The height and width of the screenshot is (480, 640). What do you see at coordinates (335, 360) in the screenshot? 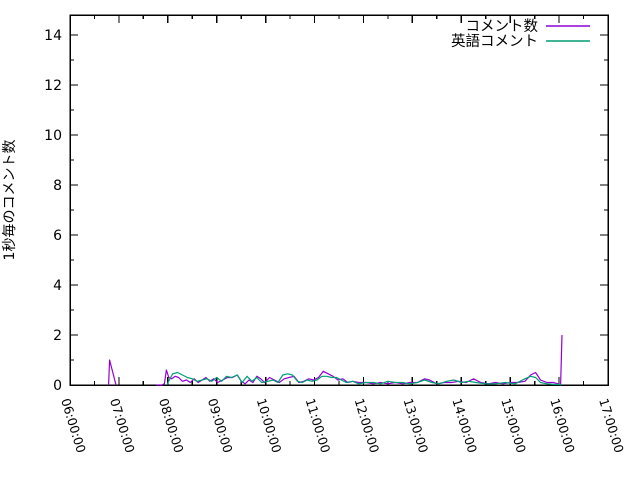
I see `data-series` at bounding box center [335, 360].